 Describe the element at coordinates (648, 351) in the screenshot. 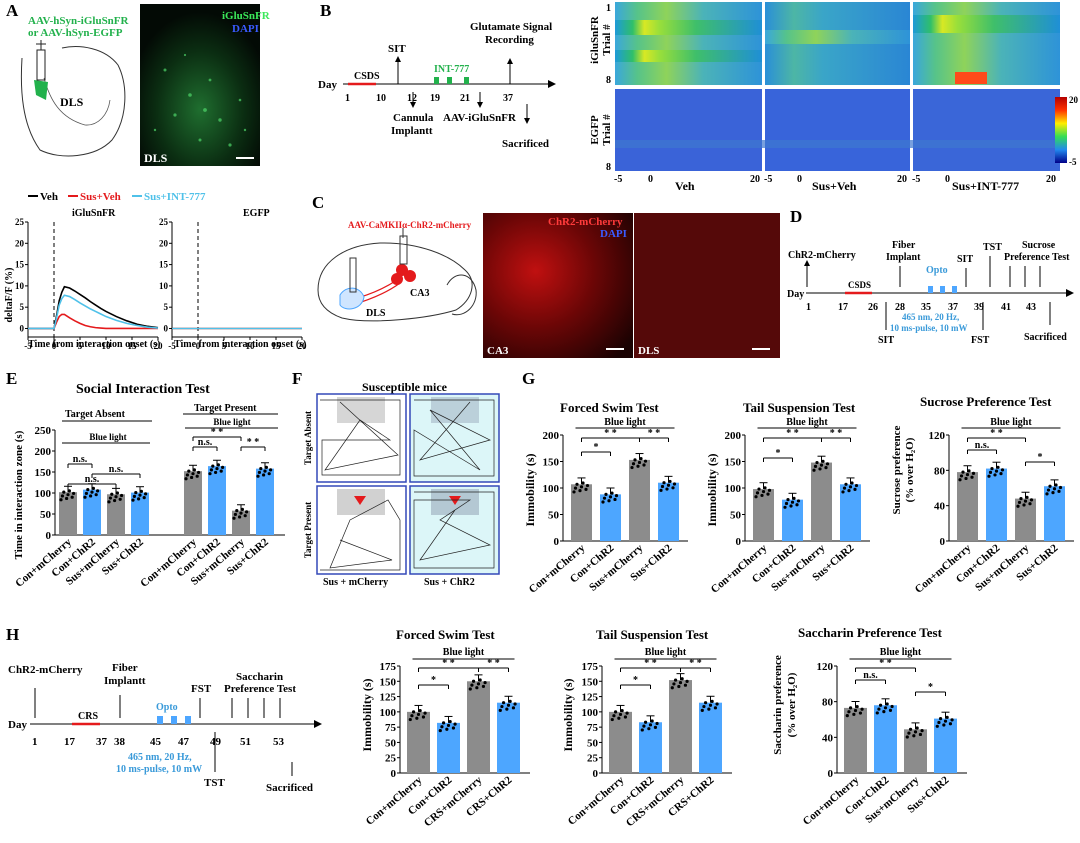

I see `img-dls-label: DLS` at that location.